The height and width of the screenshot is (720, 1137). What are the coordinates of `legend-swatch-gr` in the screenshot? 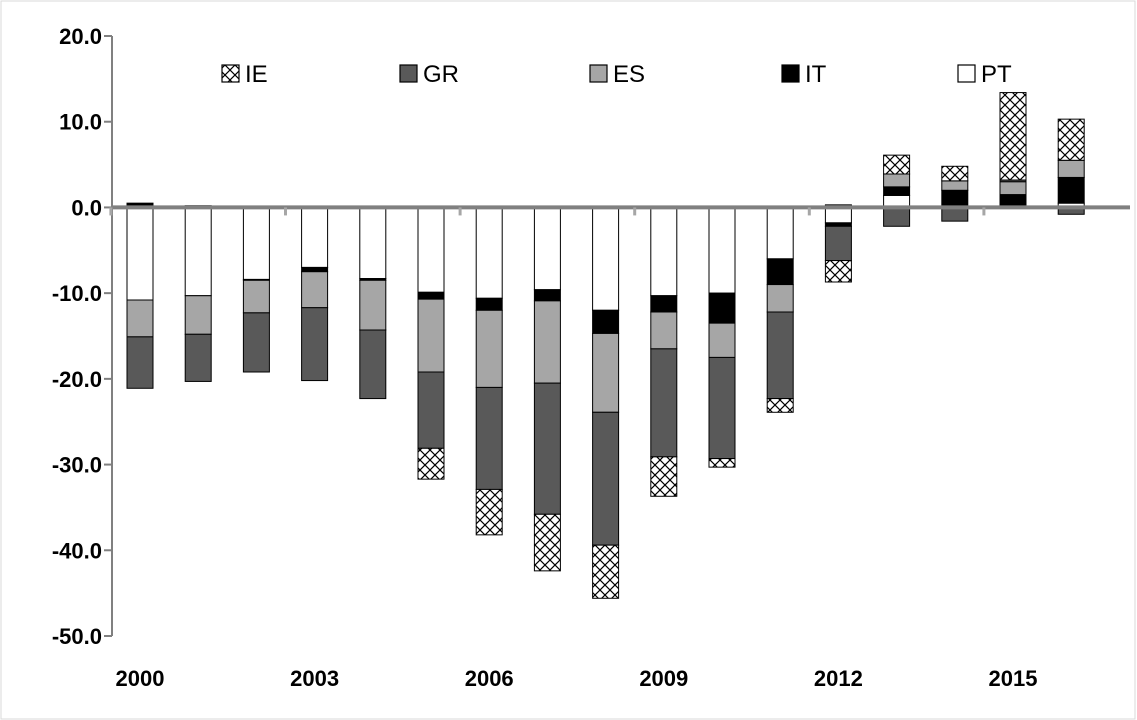 It's located at (408, 73).